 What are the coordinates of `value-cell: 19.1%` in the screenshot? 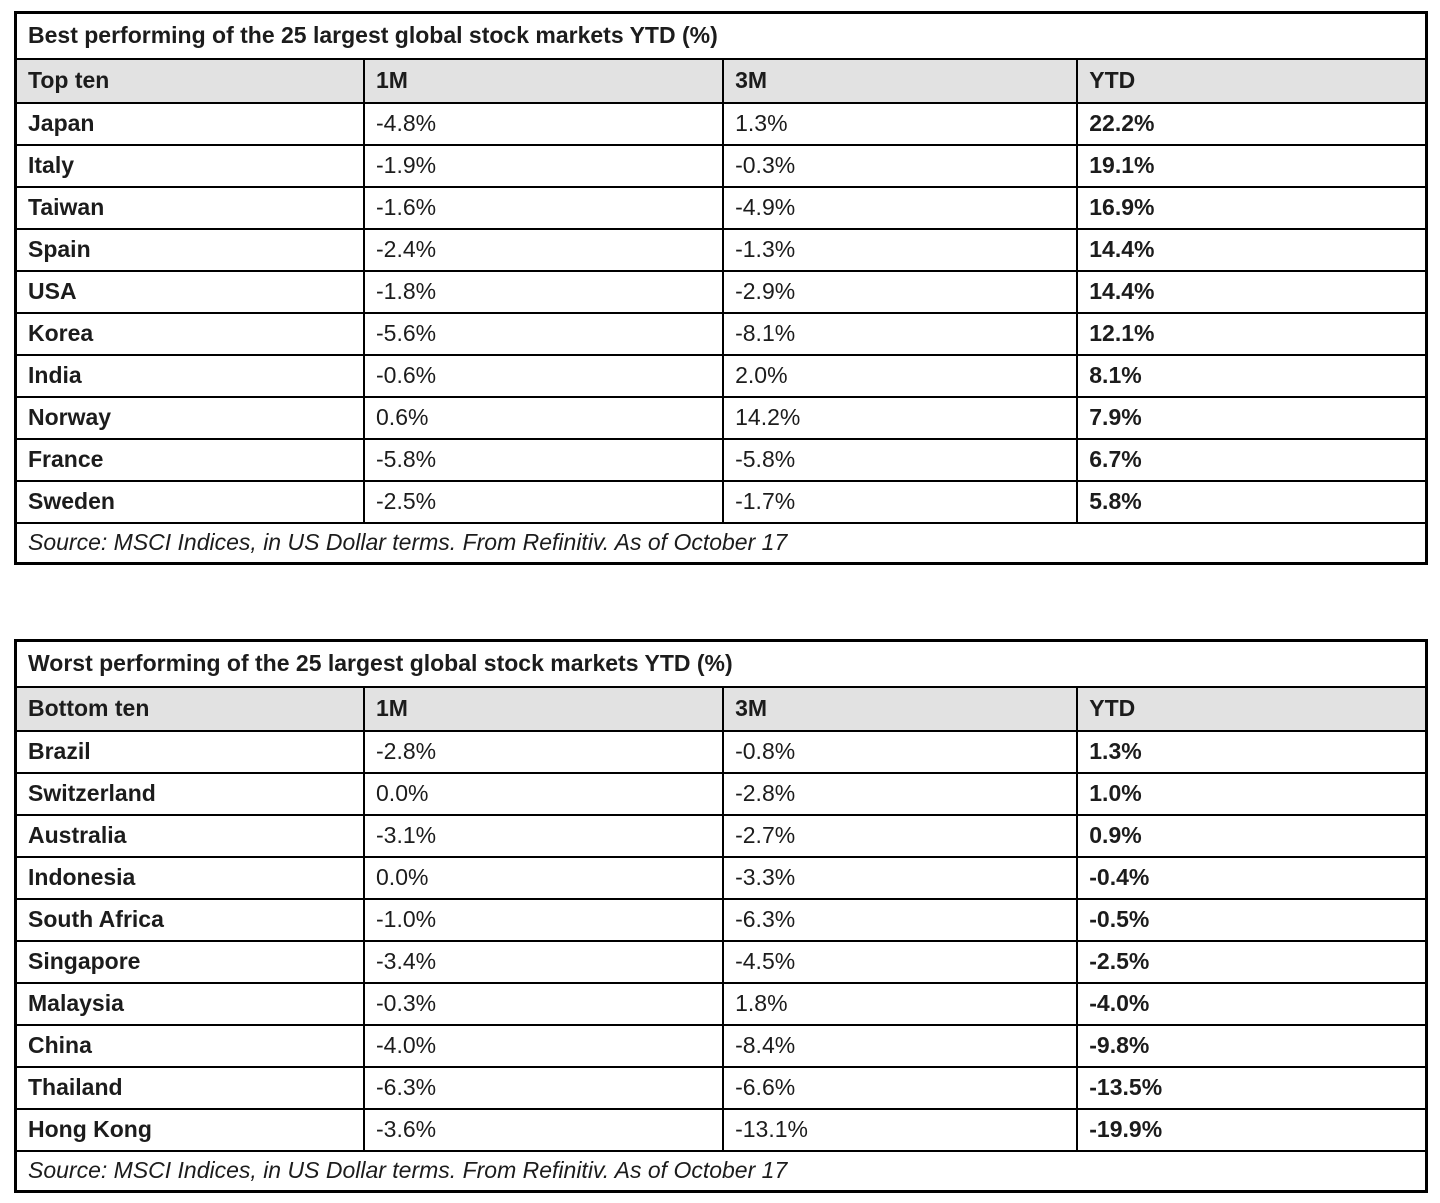 It's located at (1252, 166).